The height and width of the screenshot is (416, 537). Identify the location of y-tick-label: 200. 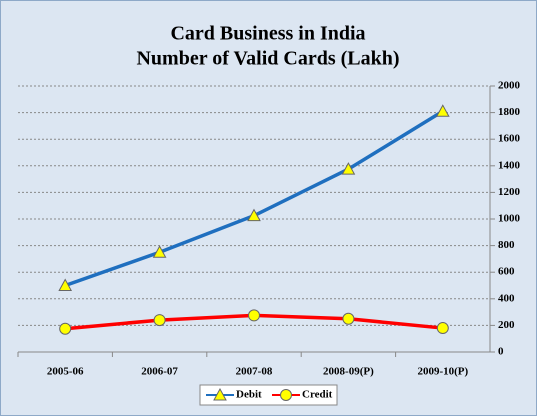
(506, 325).